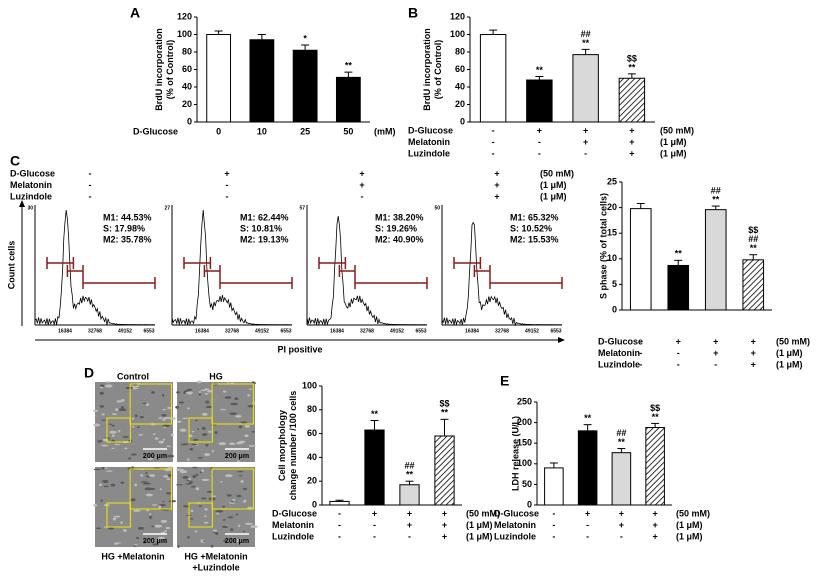 This screenshot has width=819, height=576. What do you see at coordinates (216, 376) in the screenshot?
I see `image-label: HG` at bounding box center [216, 376].